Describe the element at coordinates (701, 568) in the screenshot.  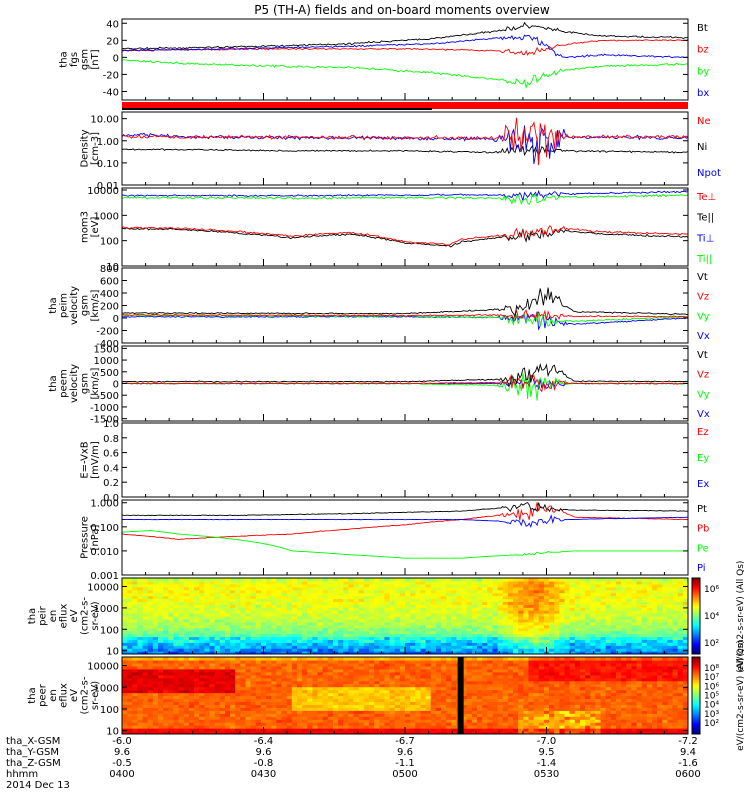
I see `legend-pressure-3: Pi` at that location.